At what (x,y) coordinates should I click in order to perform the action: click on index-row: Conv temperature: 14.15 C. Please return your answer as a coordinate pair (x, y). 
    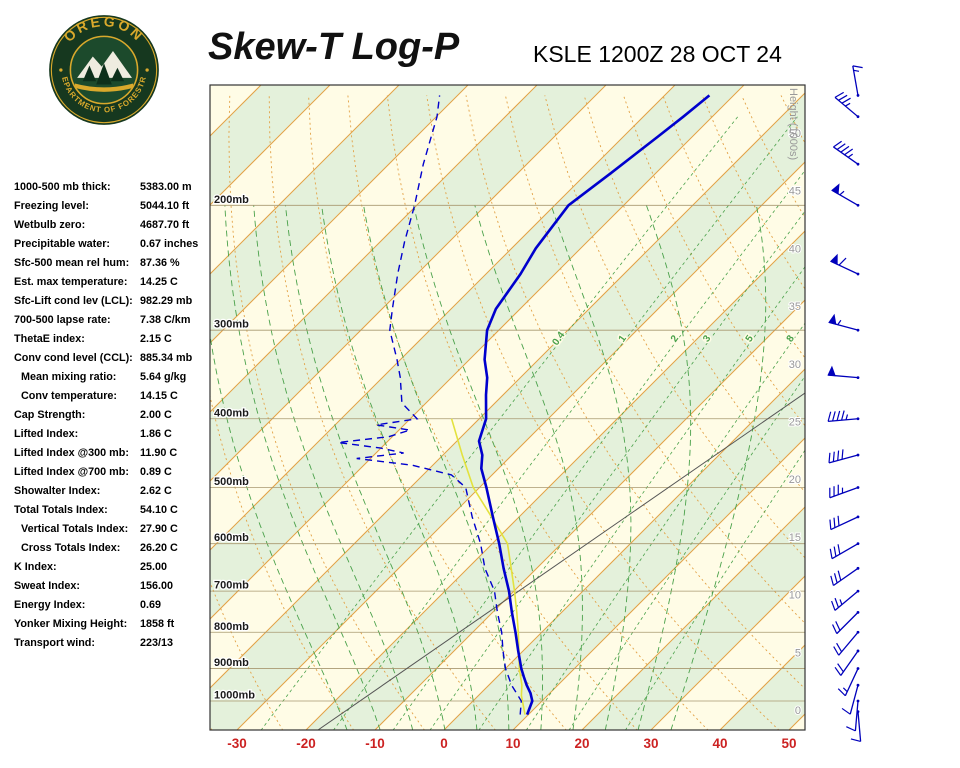
    Looking at the image, I should click on (113, 399).